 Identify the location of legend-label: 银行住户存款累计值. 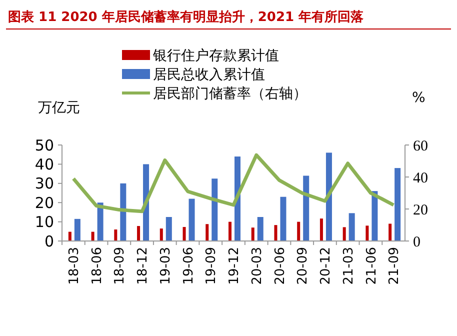
(215, 56).